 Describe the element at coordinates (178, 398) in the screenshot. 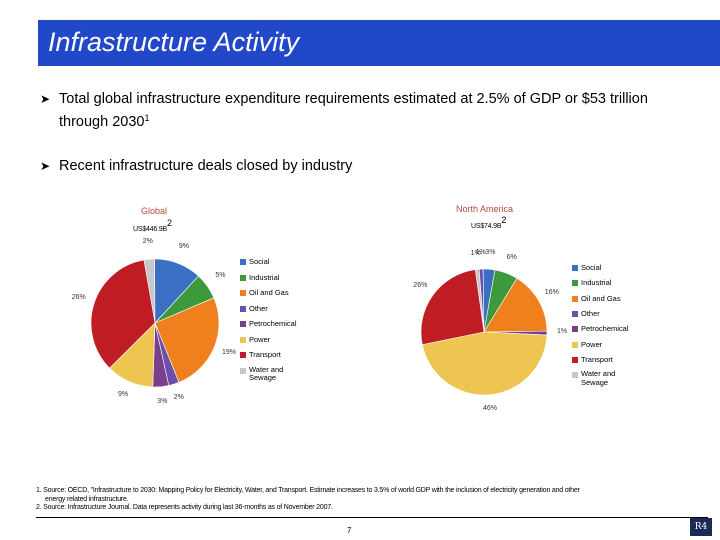

I see `data-label-other: 2%` at that location.